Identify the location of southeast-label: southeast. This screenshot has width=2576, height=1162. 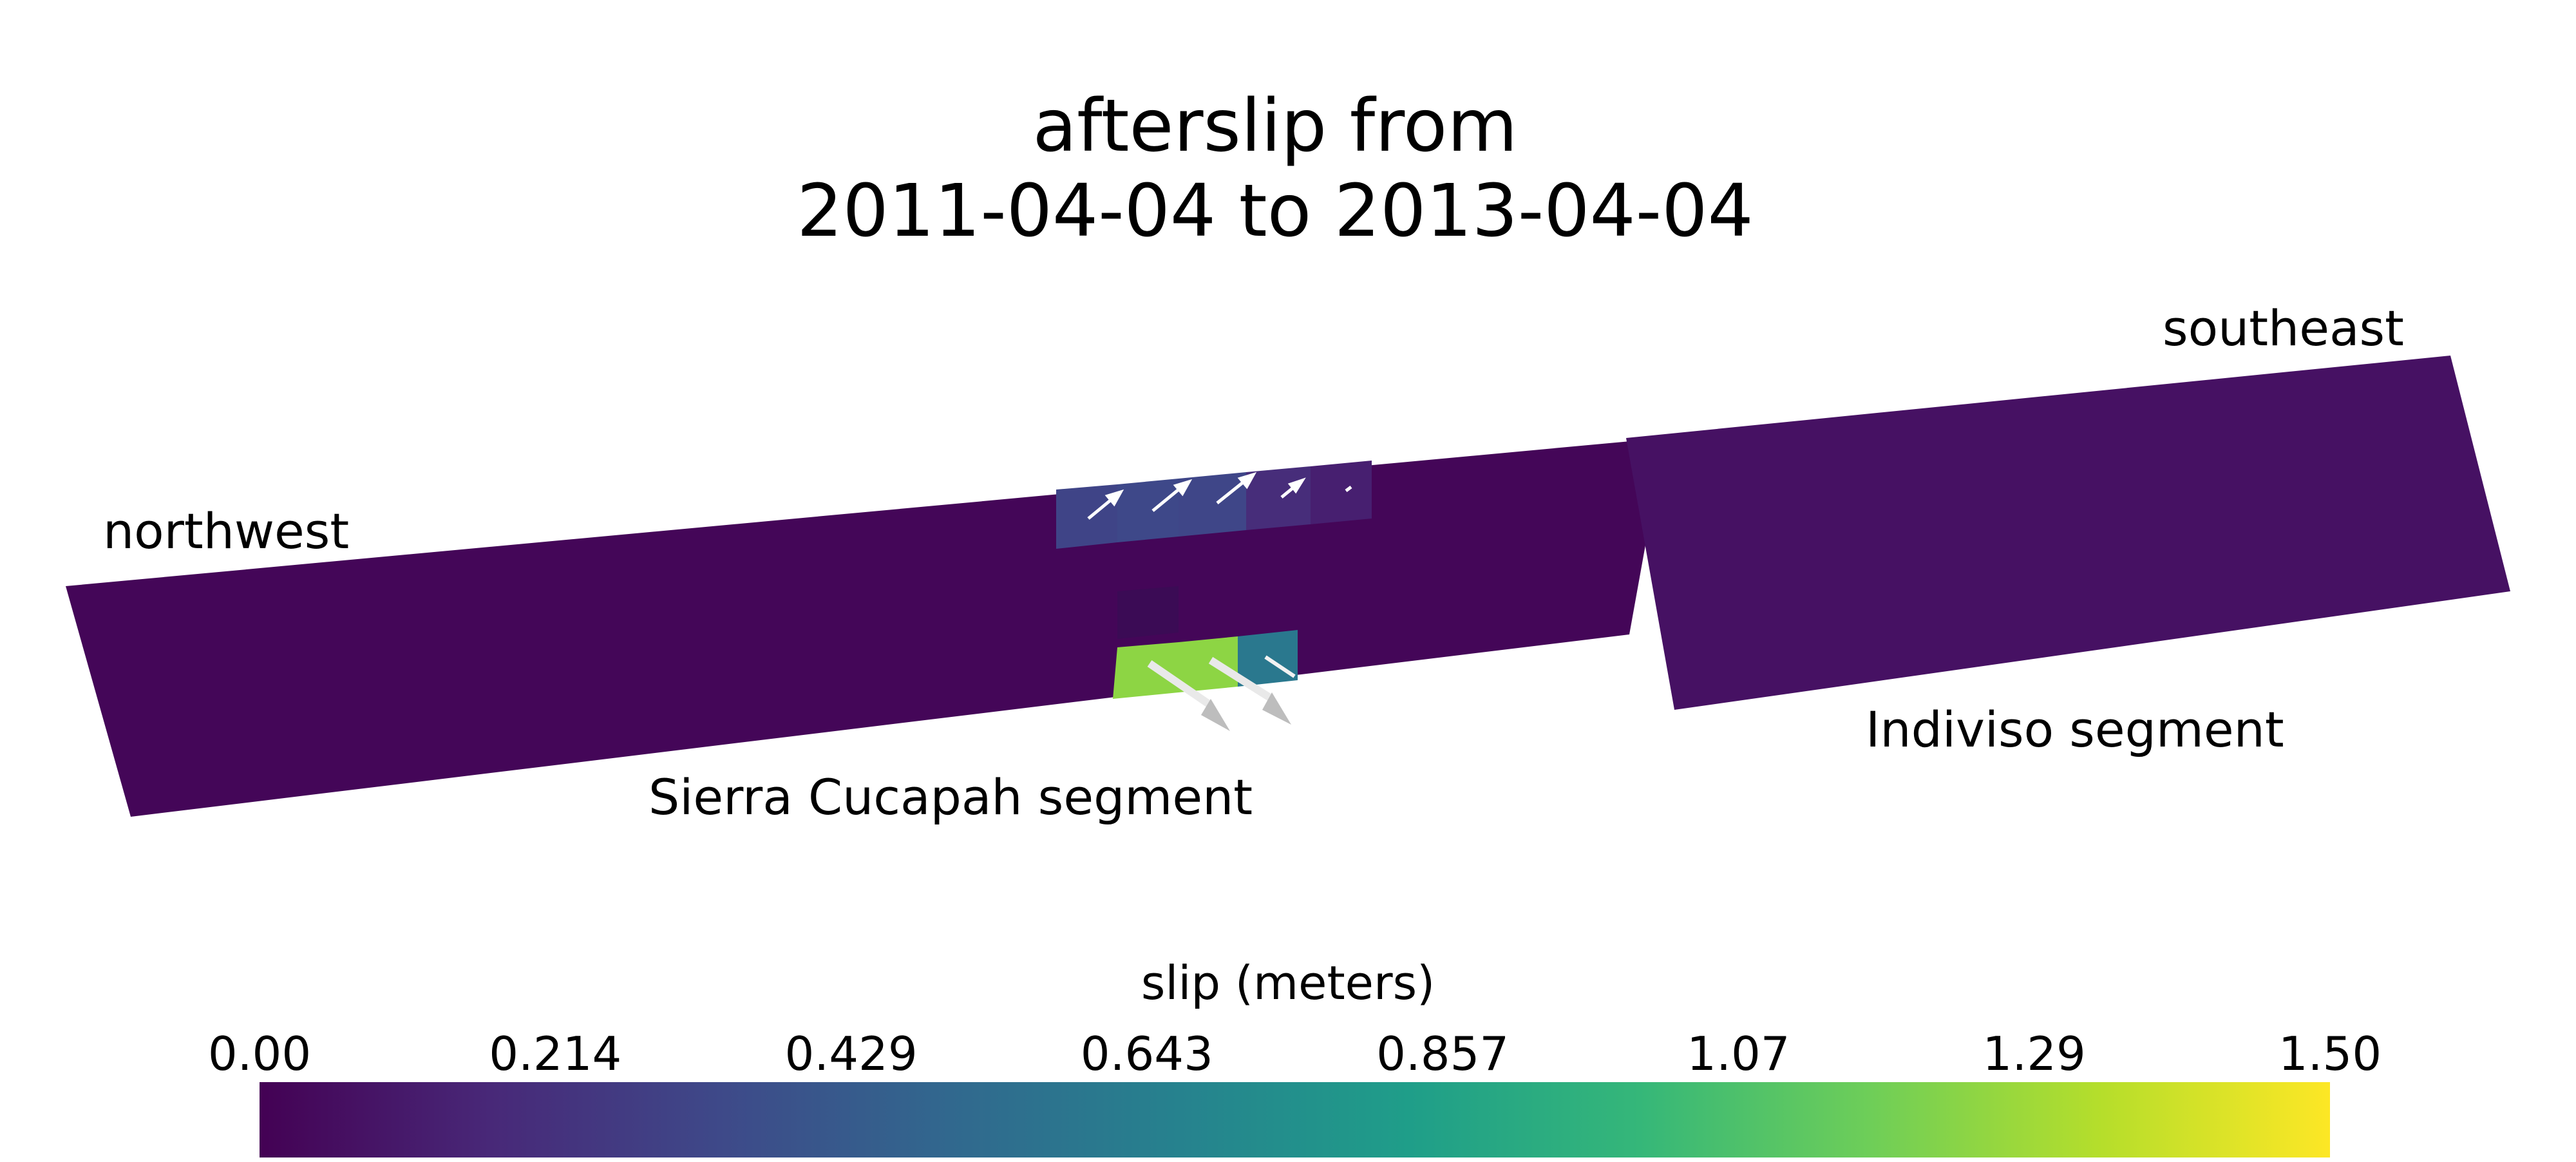
(2283, 328).